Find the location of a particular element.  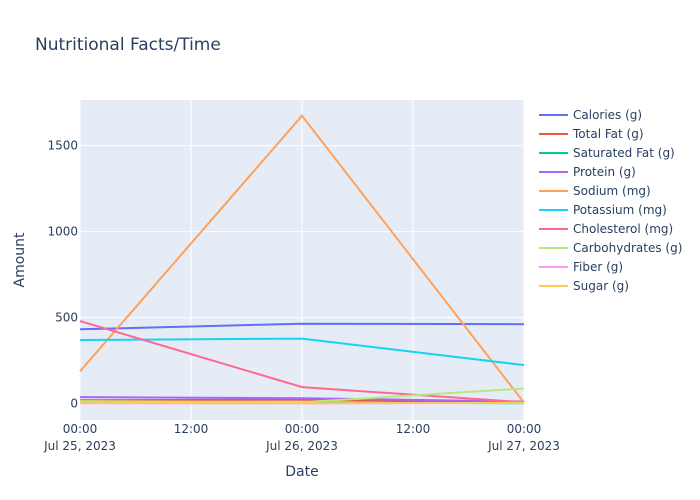

legend-item: Total Fat (g) is located at coordinates (591, 134).